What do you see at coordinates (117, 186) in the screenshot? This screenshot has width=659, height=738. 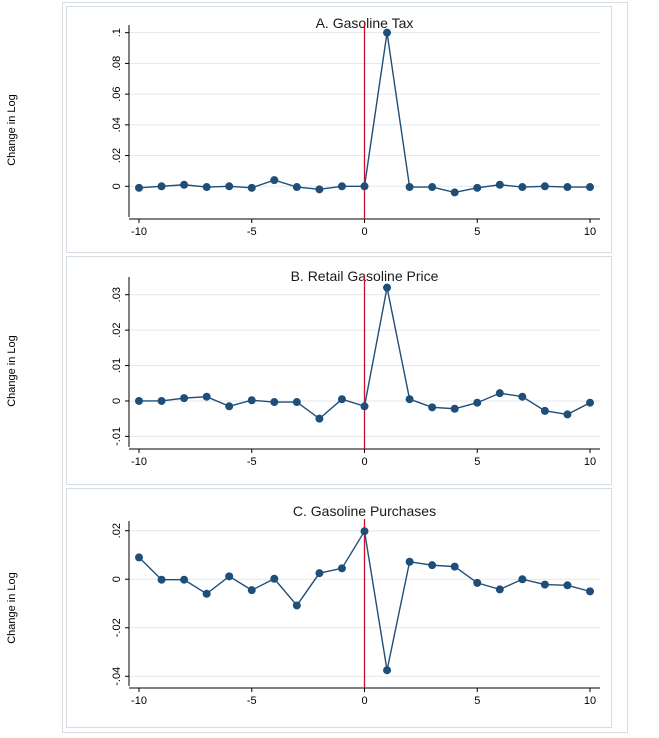 I see `panel-a-ytick-label: 0` at bounding box center [117, 186].